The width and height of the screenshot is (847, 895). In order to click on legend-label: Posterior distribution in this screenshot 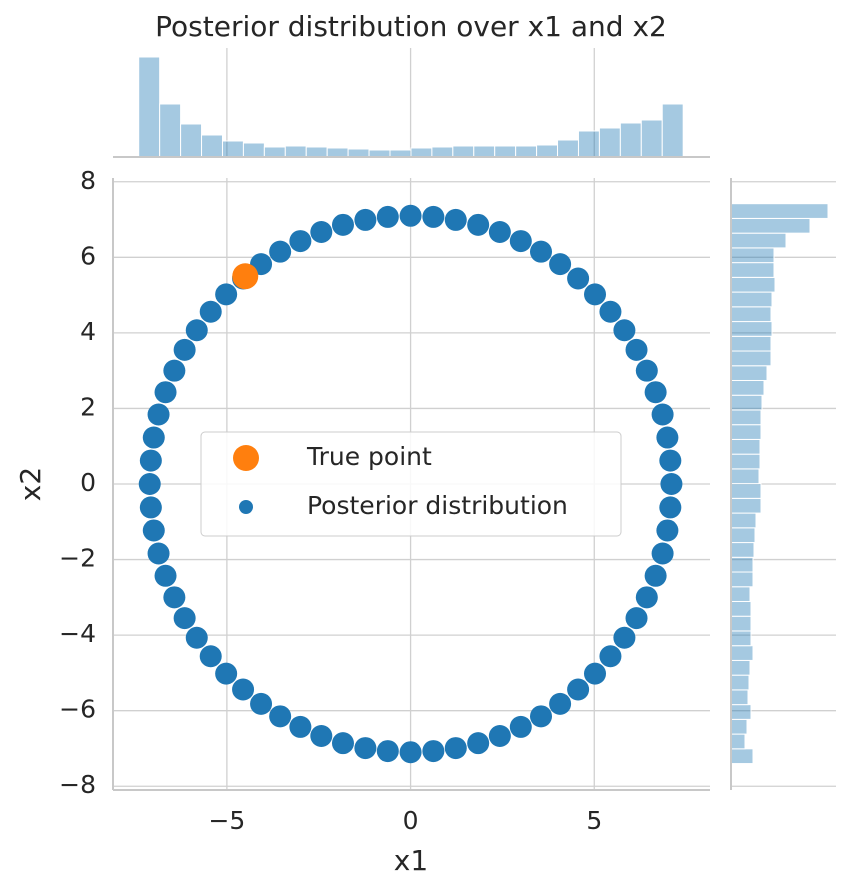, I will do `click(437, 505)`.